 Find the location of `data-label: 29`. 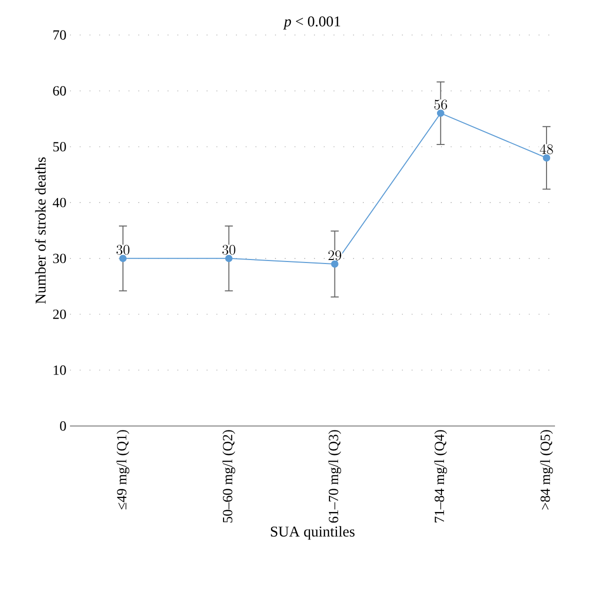

data-label: 29 is located at coordinates (335, 255).